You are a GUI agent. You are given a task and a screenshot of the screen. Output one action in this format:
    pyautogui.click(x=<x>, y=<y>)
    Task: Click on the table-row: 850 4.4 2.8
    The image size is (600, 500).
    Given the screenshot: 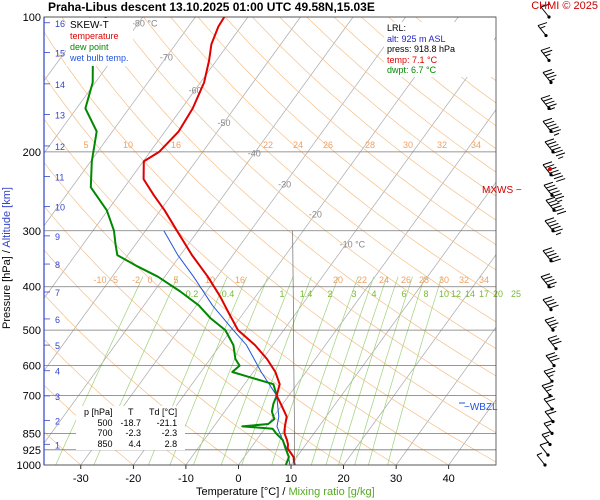 What is the action you would take?
    pyautogui.click(x=130, y=444)
    